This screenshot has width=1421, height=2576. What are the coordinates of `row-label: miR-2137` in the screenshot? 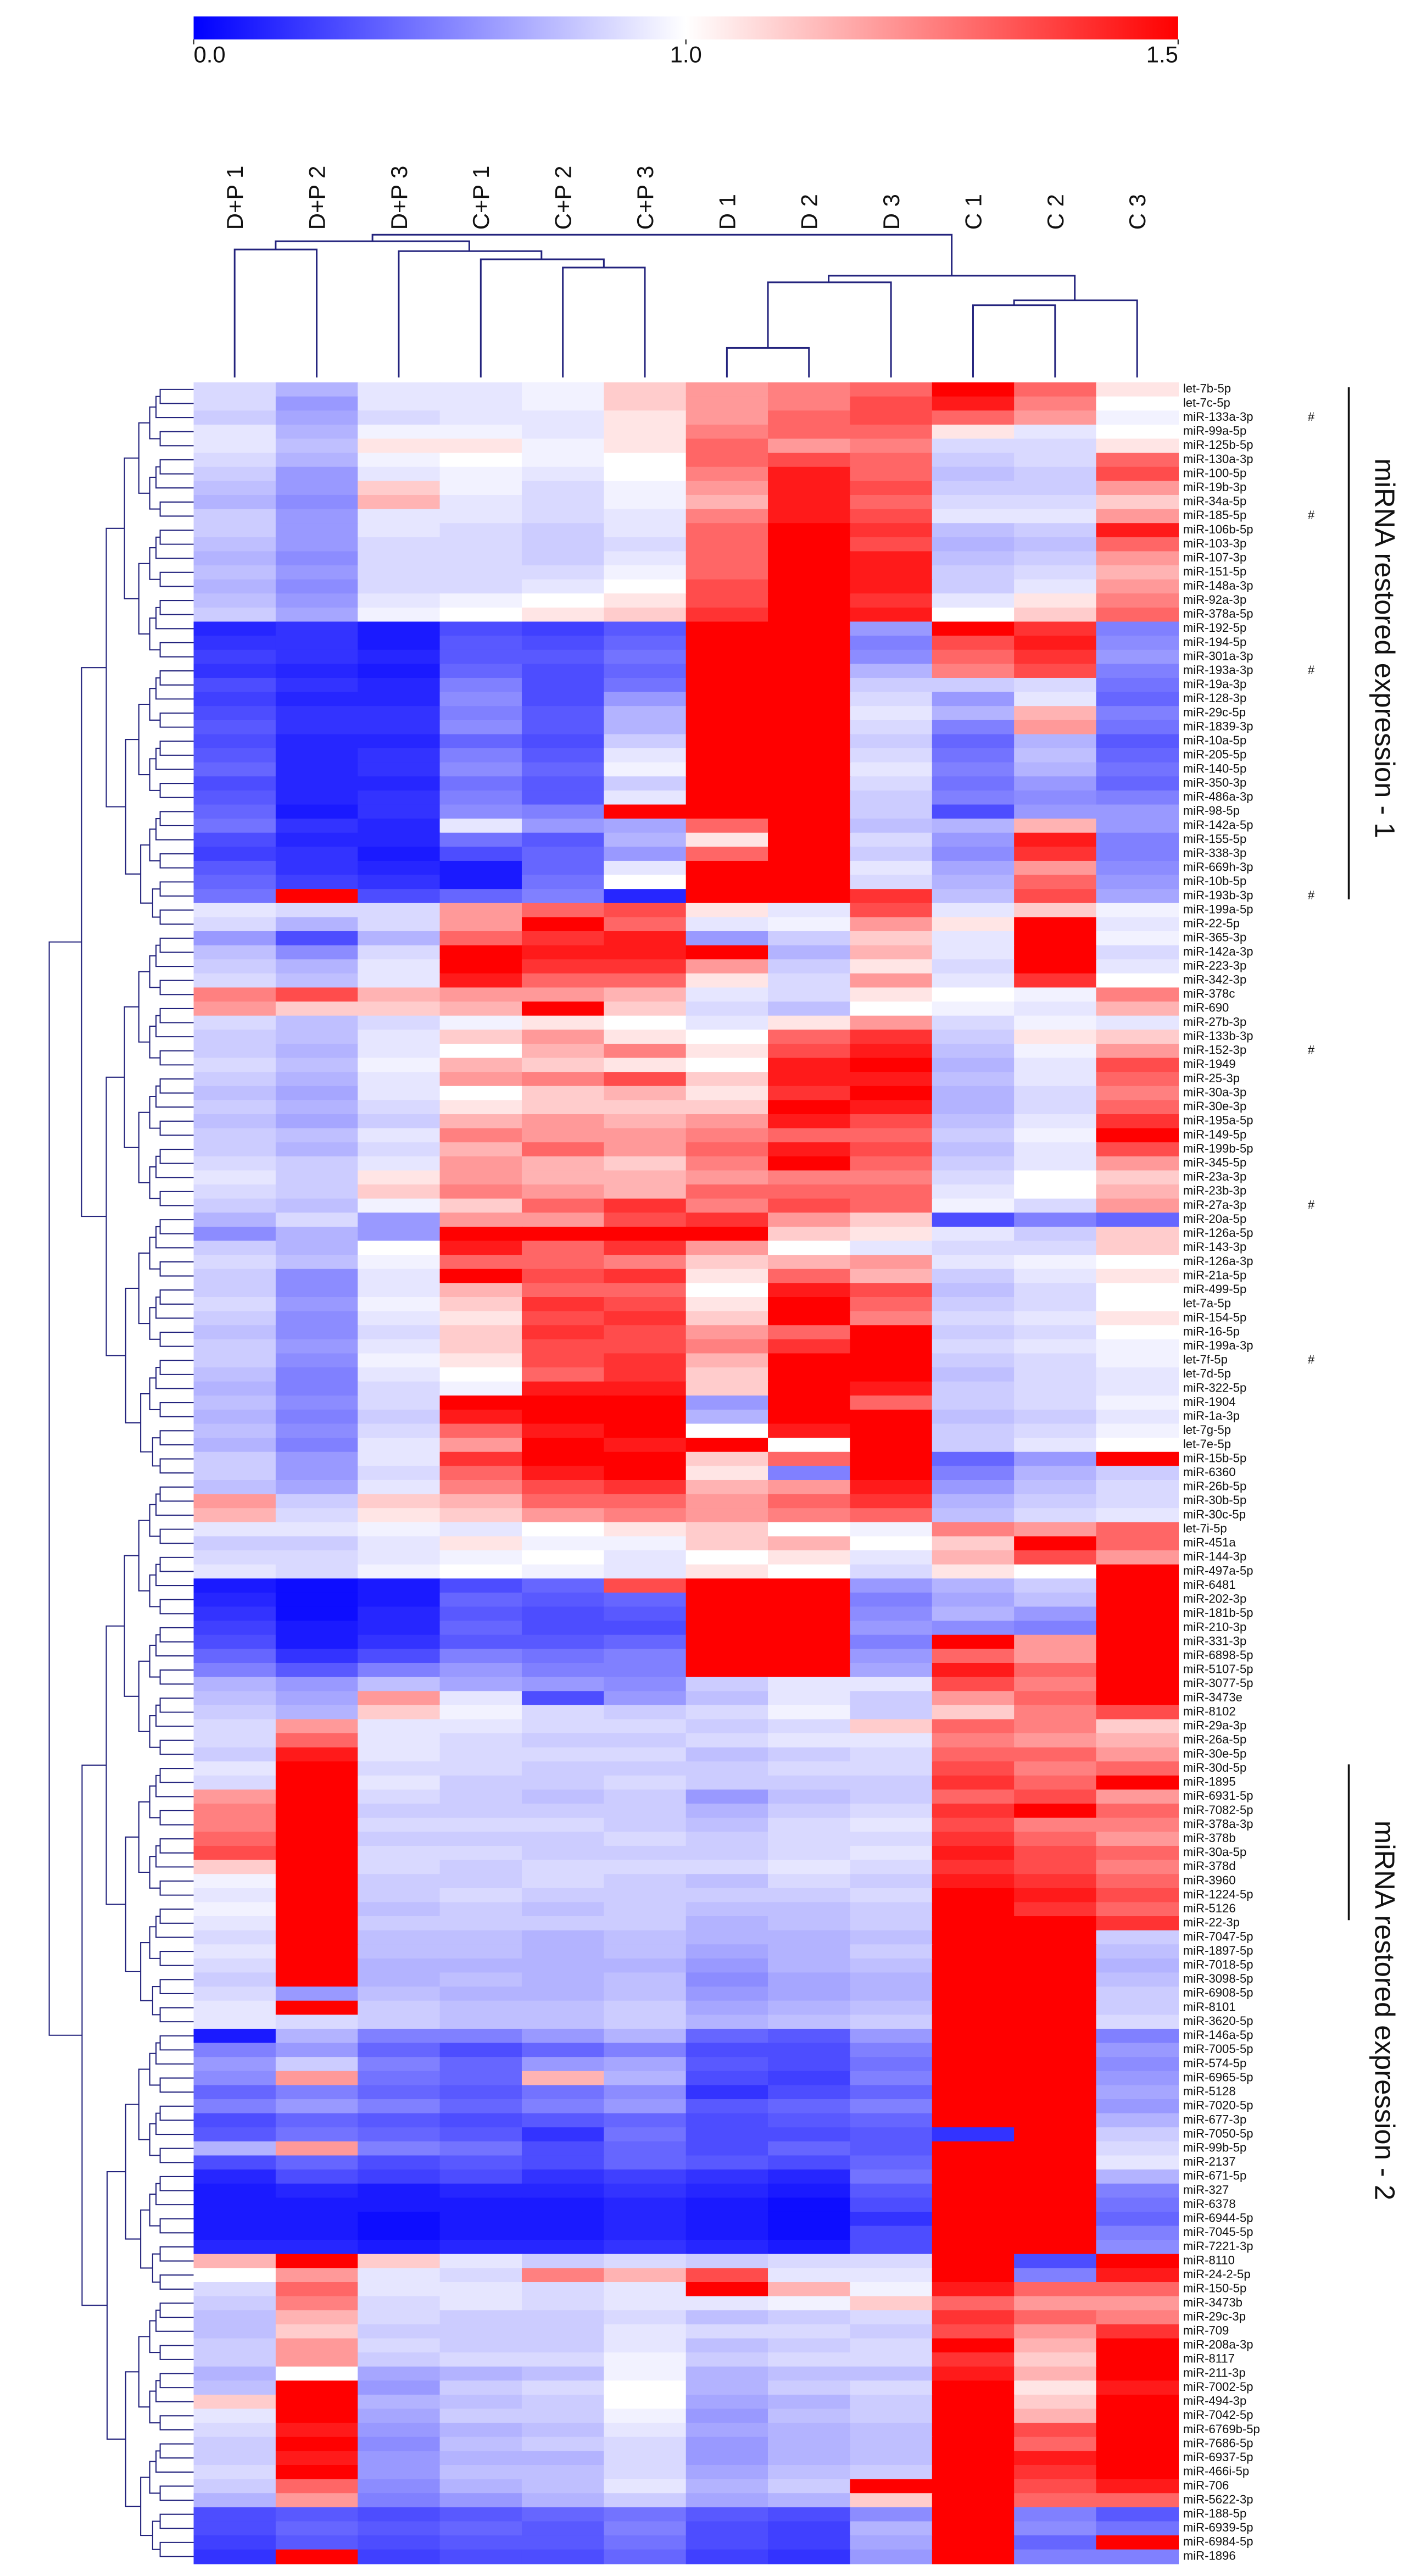 It's located at (1209, 2161).